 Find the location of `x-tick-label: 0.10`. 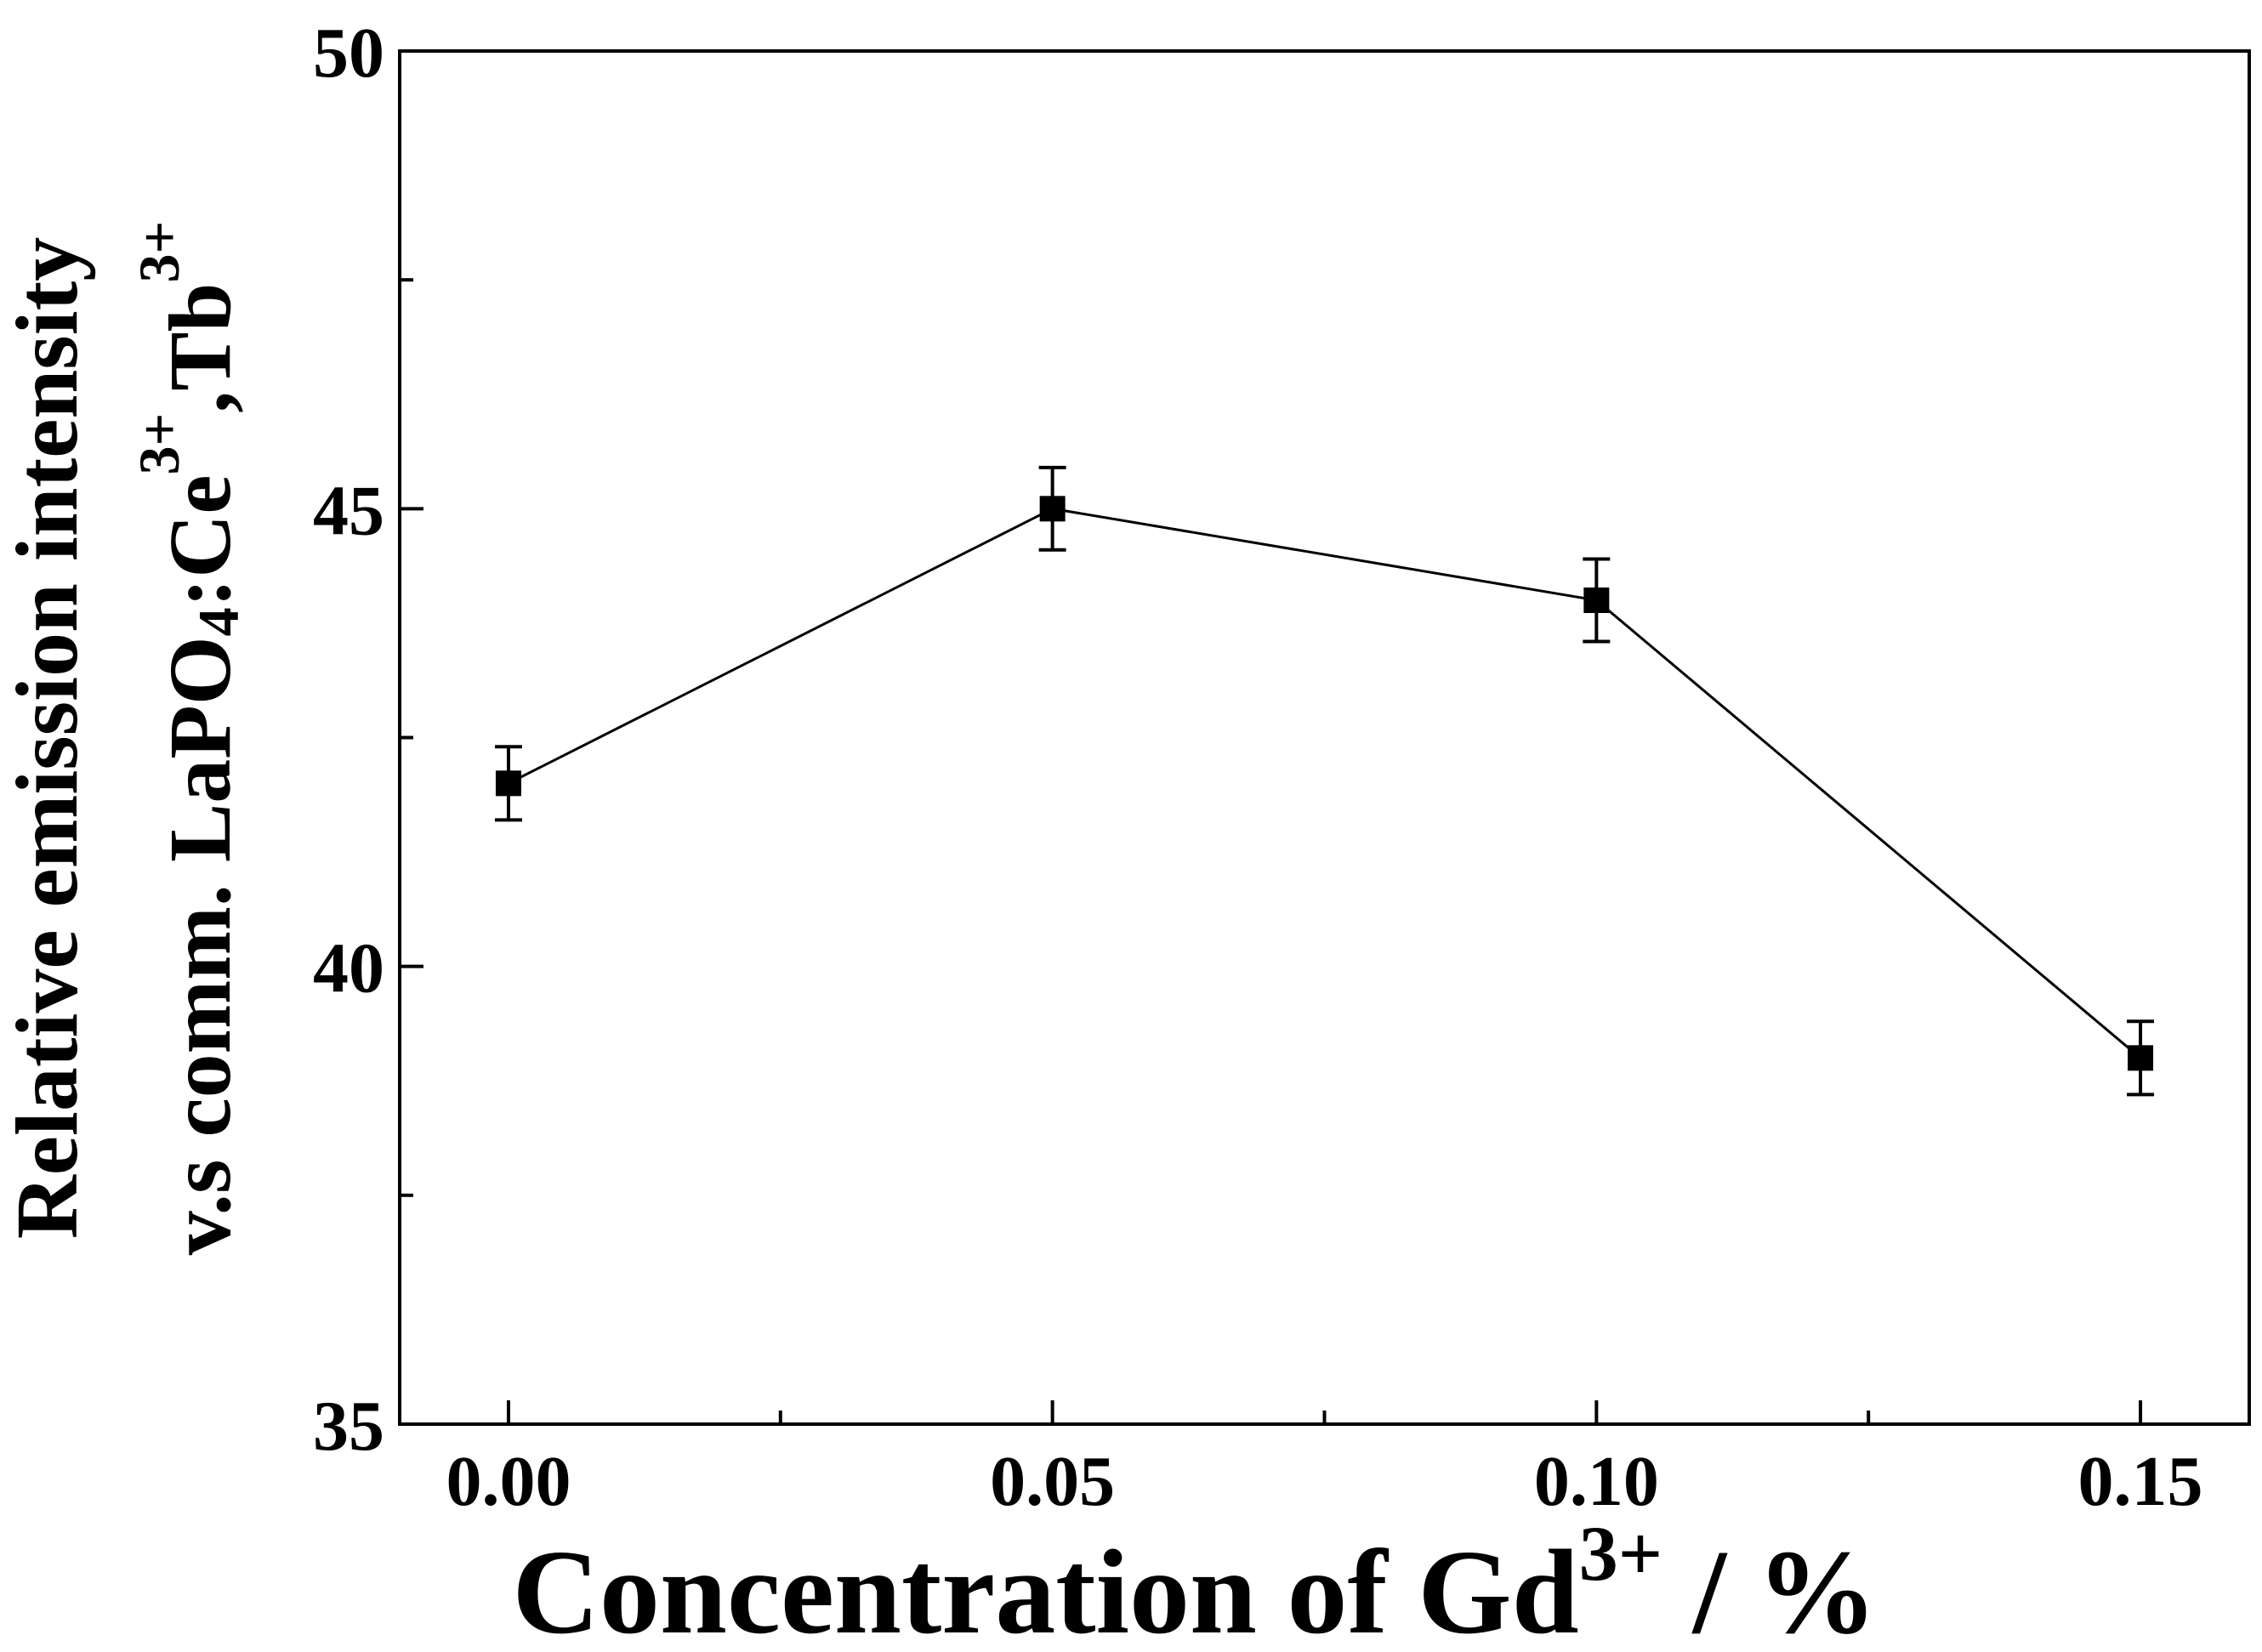

x-tick-label: 0.10 is located at coordinates (1596, 1481).